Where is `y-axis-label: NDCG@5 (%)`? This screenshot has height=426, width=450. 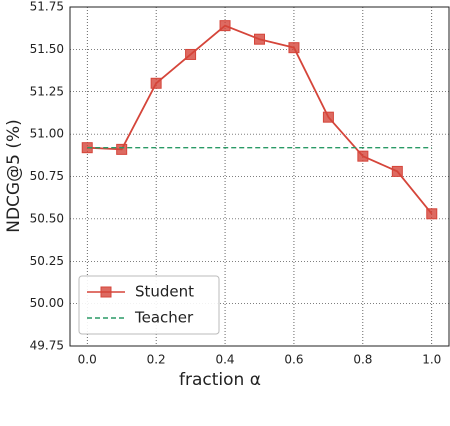 y-axis-label: NDCG@5 (%) is located at coordinates (14, 176).